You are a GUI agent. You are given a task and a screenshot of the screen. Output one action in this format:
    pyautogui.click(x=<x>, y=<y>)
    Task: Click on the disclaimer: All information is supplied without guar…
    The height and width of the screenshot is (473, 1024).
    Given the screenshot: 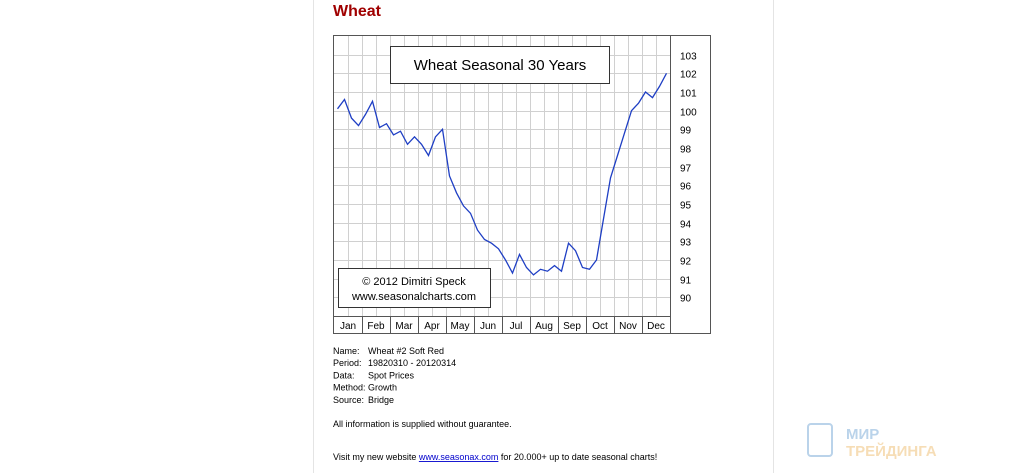 What is the action you would take?
    pyautogui.click(x=422, y=424)
    